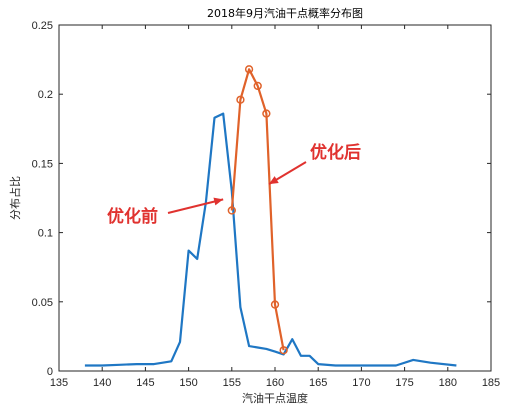  I want to click on chart-title: 2018年9月汽油干点概率分布图, so click(285, 13).